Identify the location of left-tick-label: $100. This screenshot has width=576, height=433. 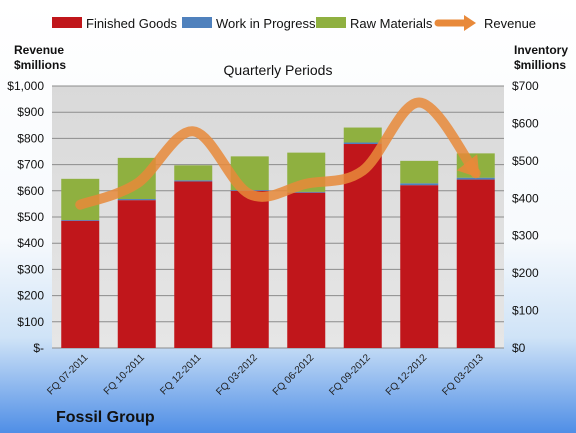
(30, 322).